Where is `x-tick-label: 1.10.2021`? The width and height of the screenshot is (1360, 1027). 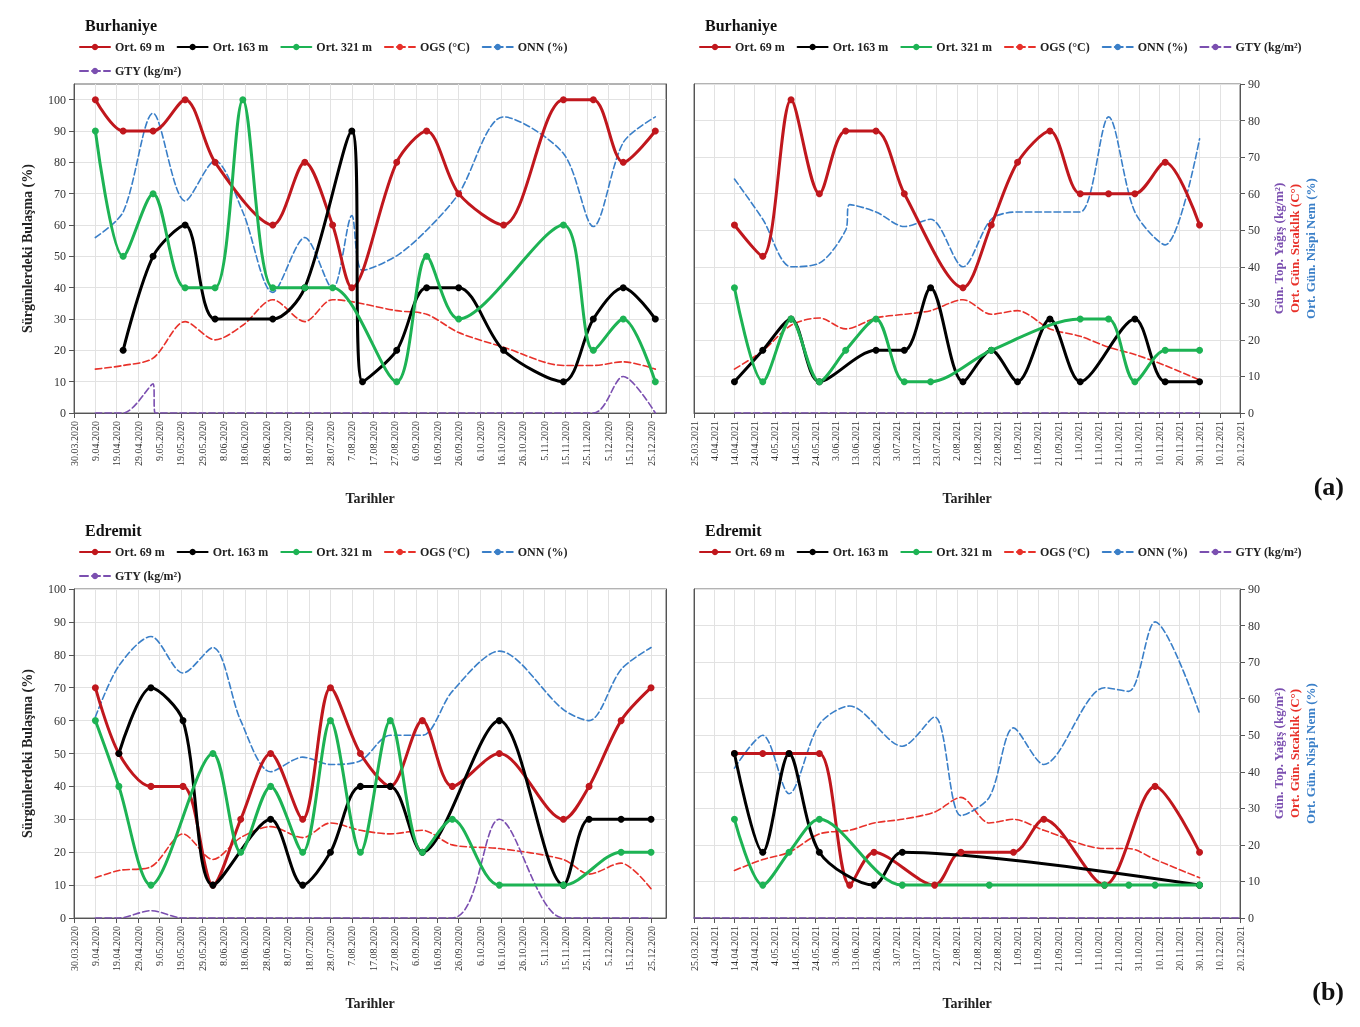
x-tick-label: 1.10.2021 is located at coordinates (1078, 441).